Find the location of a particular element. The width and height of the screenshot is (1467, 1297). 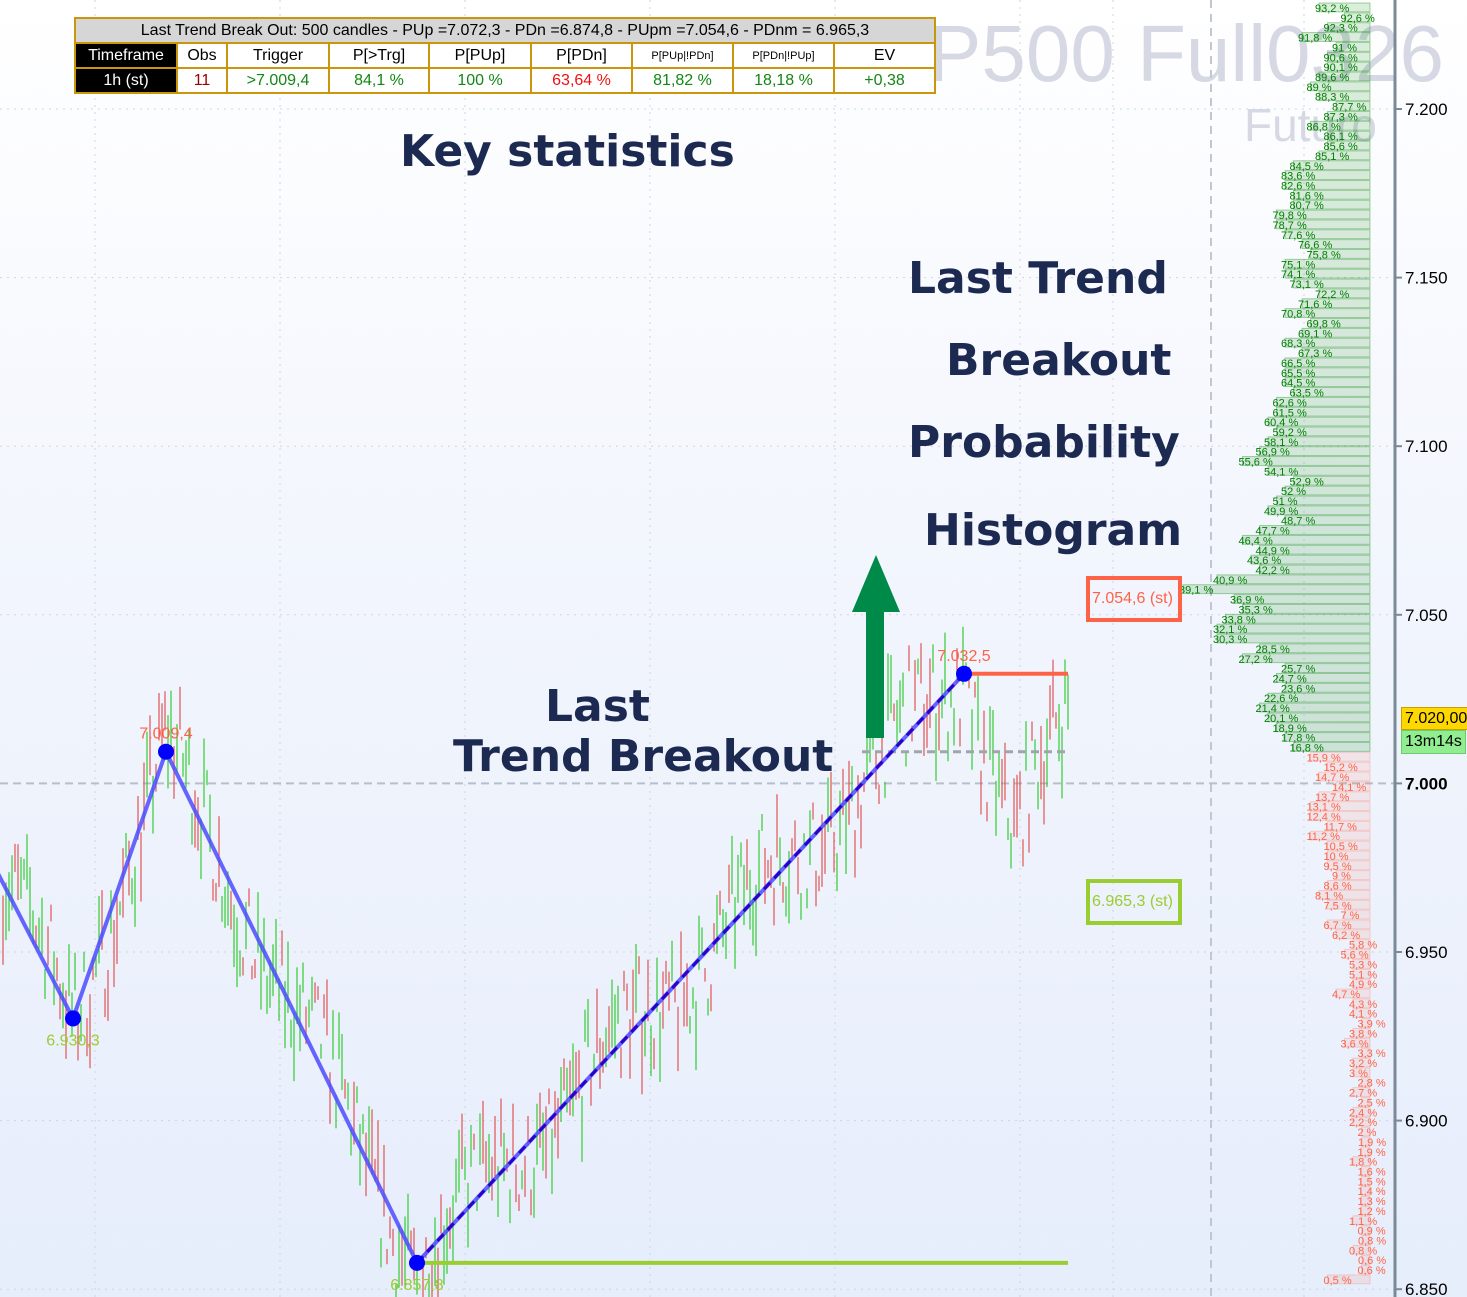

histogram-label: 11,7 % is located at coordinates (1341, 827).